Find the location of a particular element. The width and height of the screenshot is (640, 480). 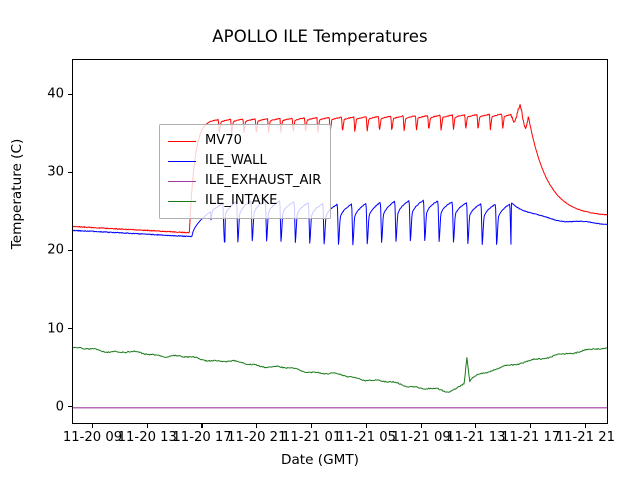

legend-entry-ile-intake: ILE_INTAKE is located at coordinates (244, 201).